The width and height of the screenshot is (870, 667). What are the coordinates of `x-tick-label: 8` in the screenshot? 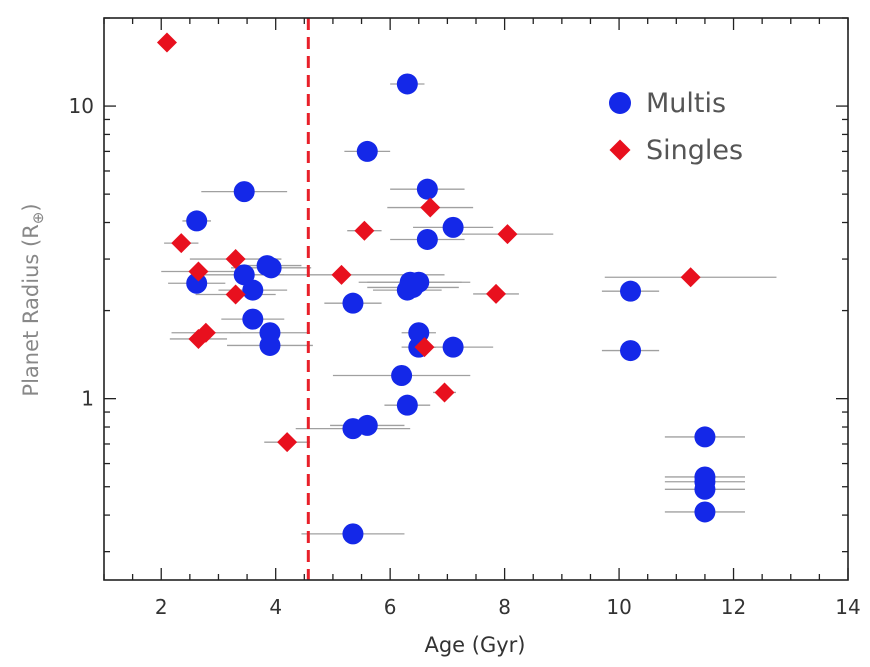 It's located at (504, 607).